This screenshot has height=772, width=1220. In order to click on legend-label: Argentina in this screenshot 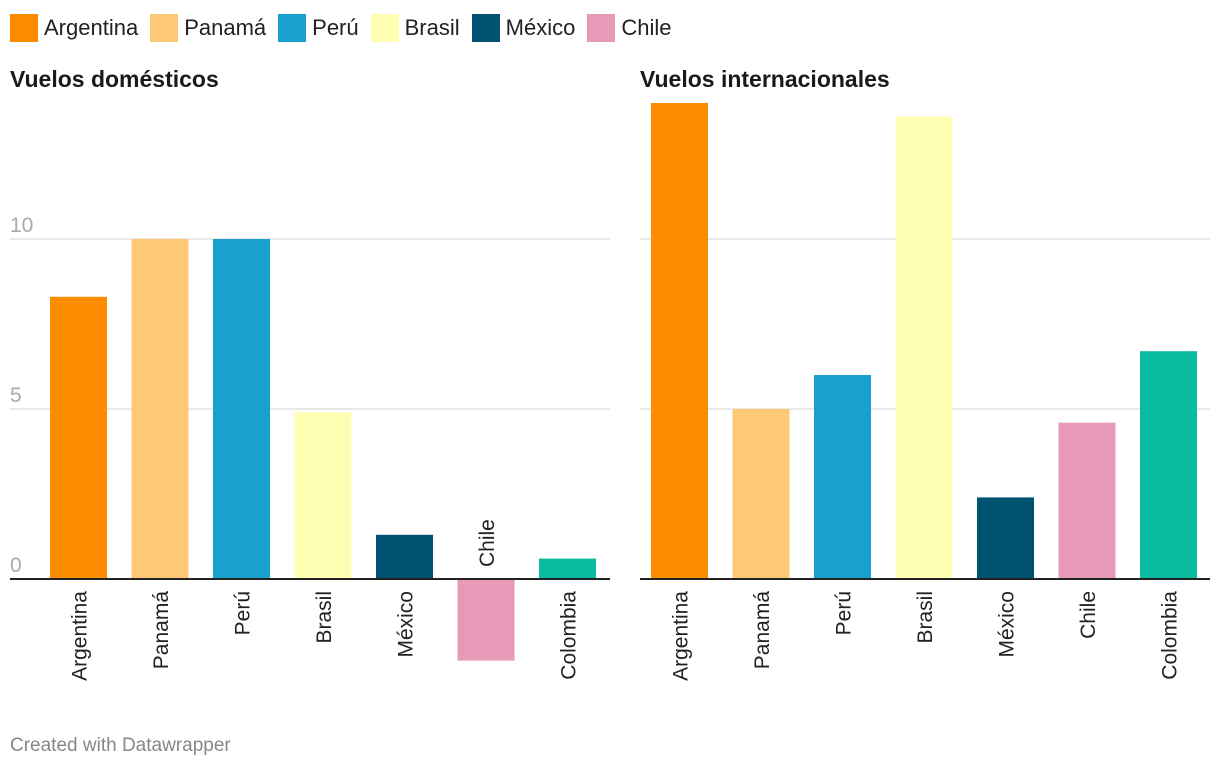, I will do `click(91, 27)`.